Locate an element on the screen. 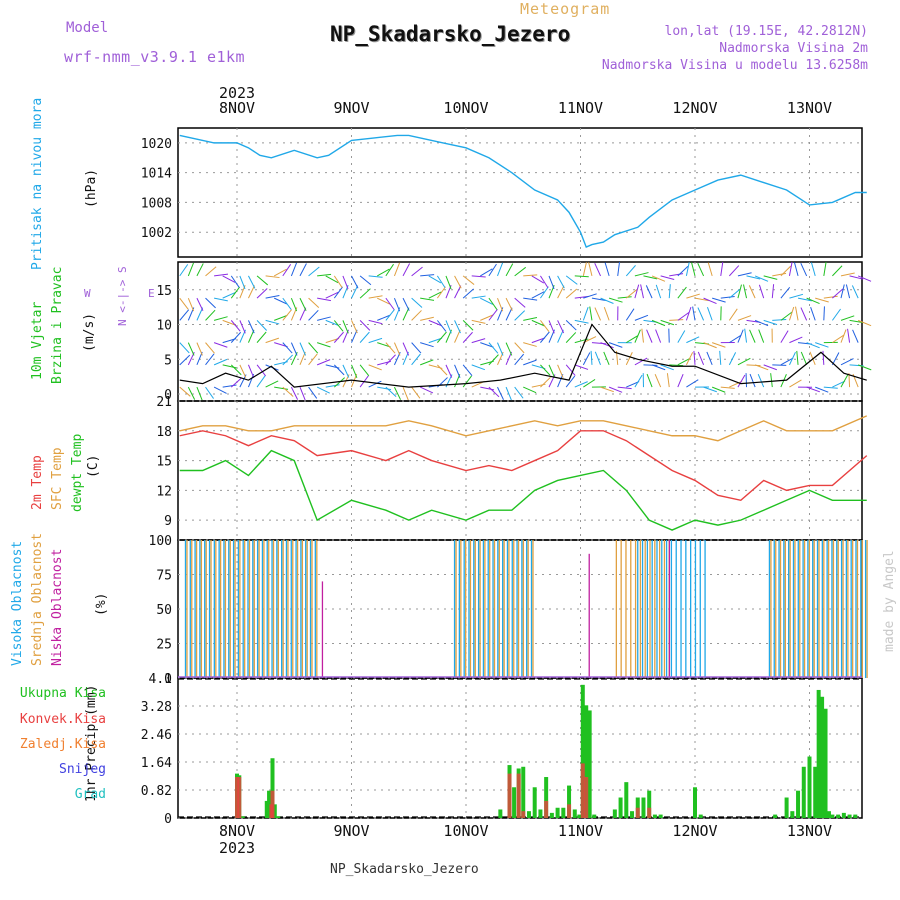 The image size is (900, 900). dewpoint-line is located at coordinates (523, 490).